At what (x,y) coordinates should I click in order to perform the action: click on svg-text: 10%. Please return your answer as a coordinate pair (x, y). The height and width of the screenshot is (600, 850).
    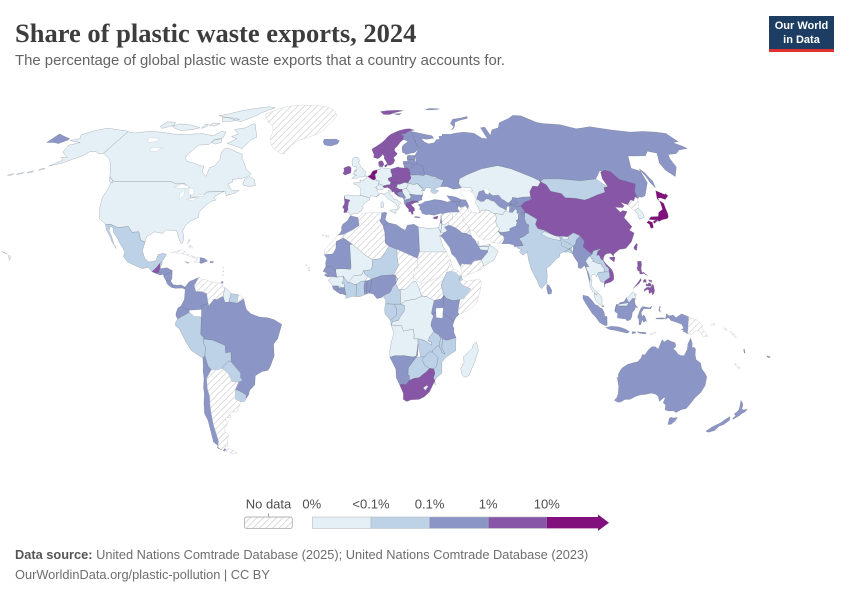
    Looking at the image, I should click on (547, 504).